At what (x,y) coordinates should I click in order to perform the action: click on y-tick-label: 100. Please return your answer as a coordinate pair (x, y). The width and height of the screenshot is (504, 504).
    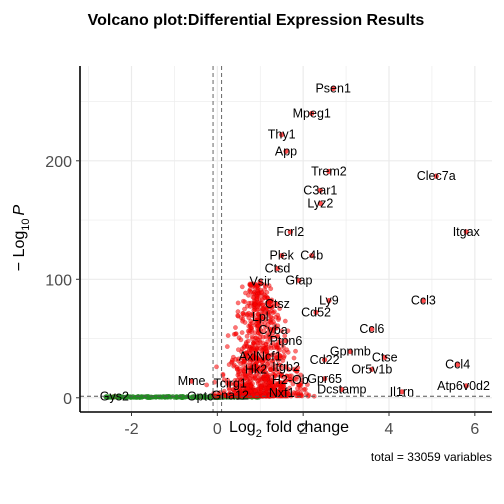
    Looking at the image, I should click on (58, 280).